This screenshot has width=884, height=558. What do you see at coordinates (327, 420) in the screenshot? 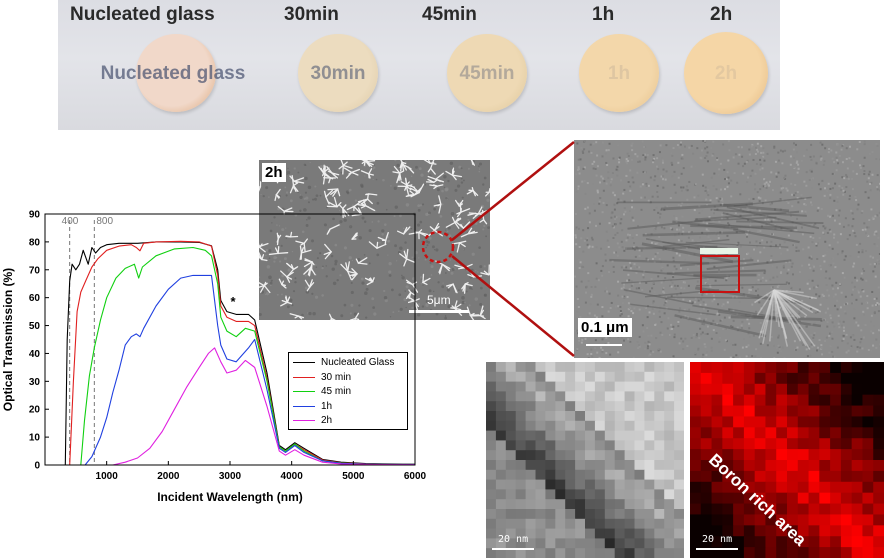
I see `legend-label-4: 2h` at bounding box center [327, 420].